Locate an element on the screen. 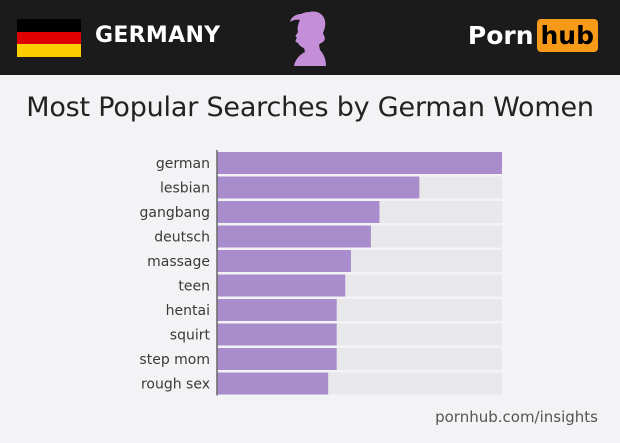  category-label: rough sex is located at coordinates (175, 385).